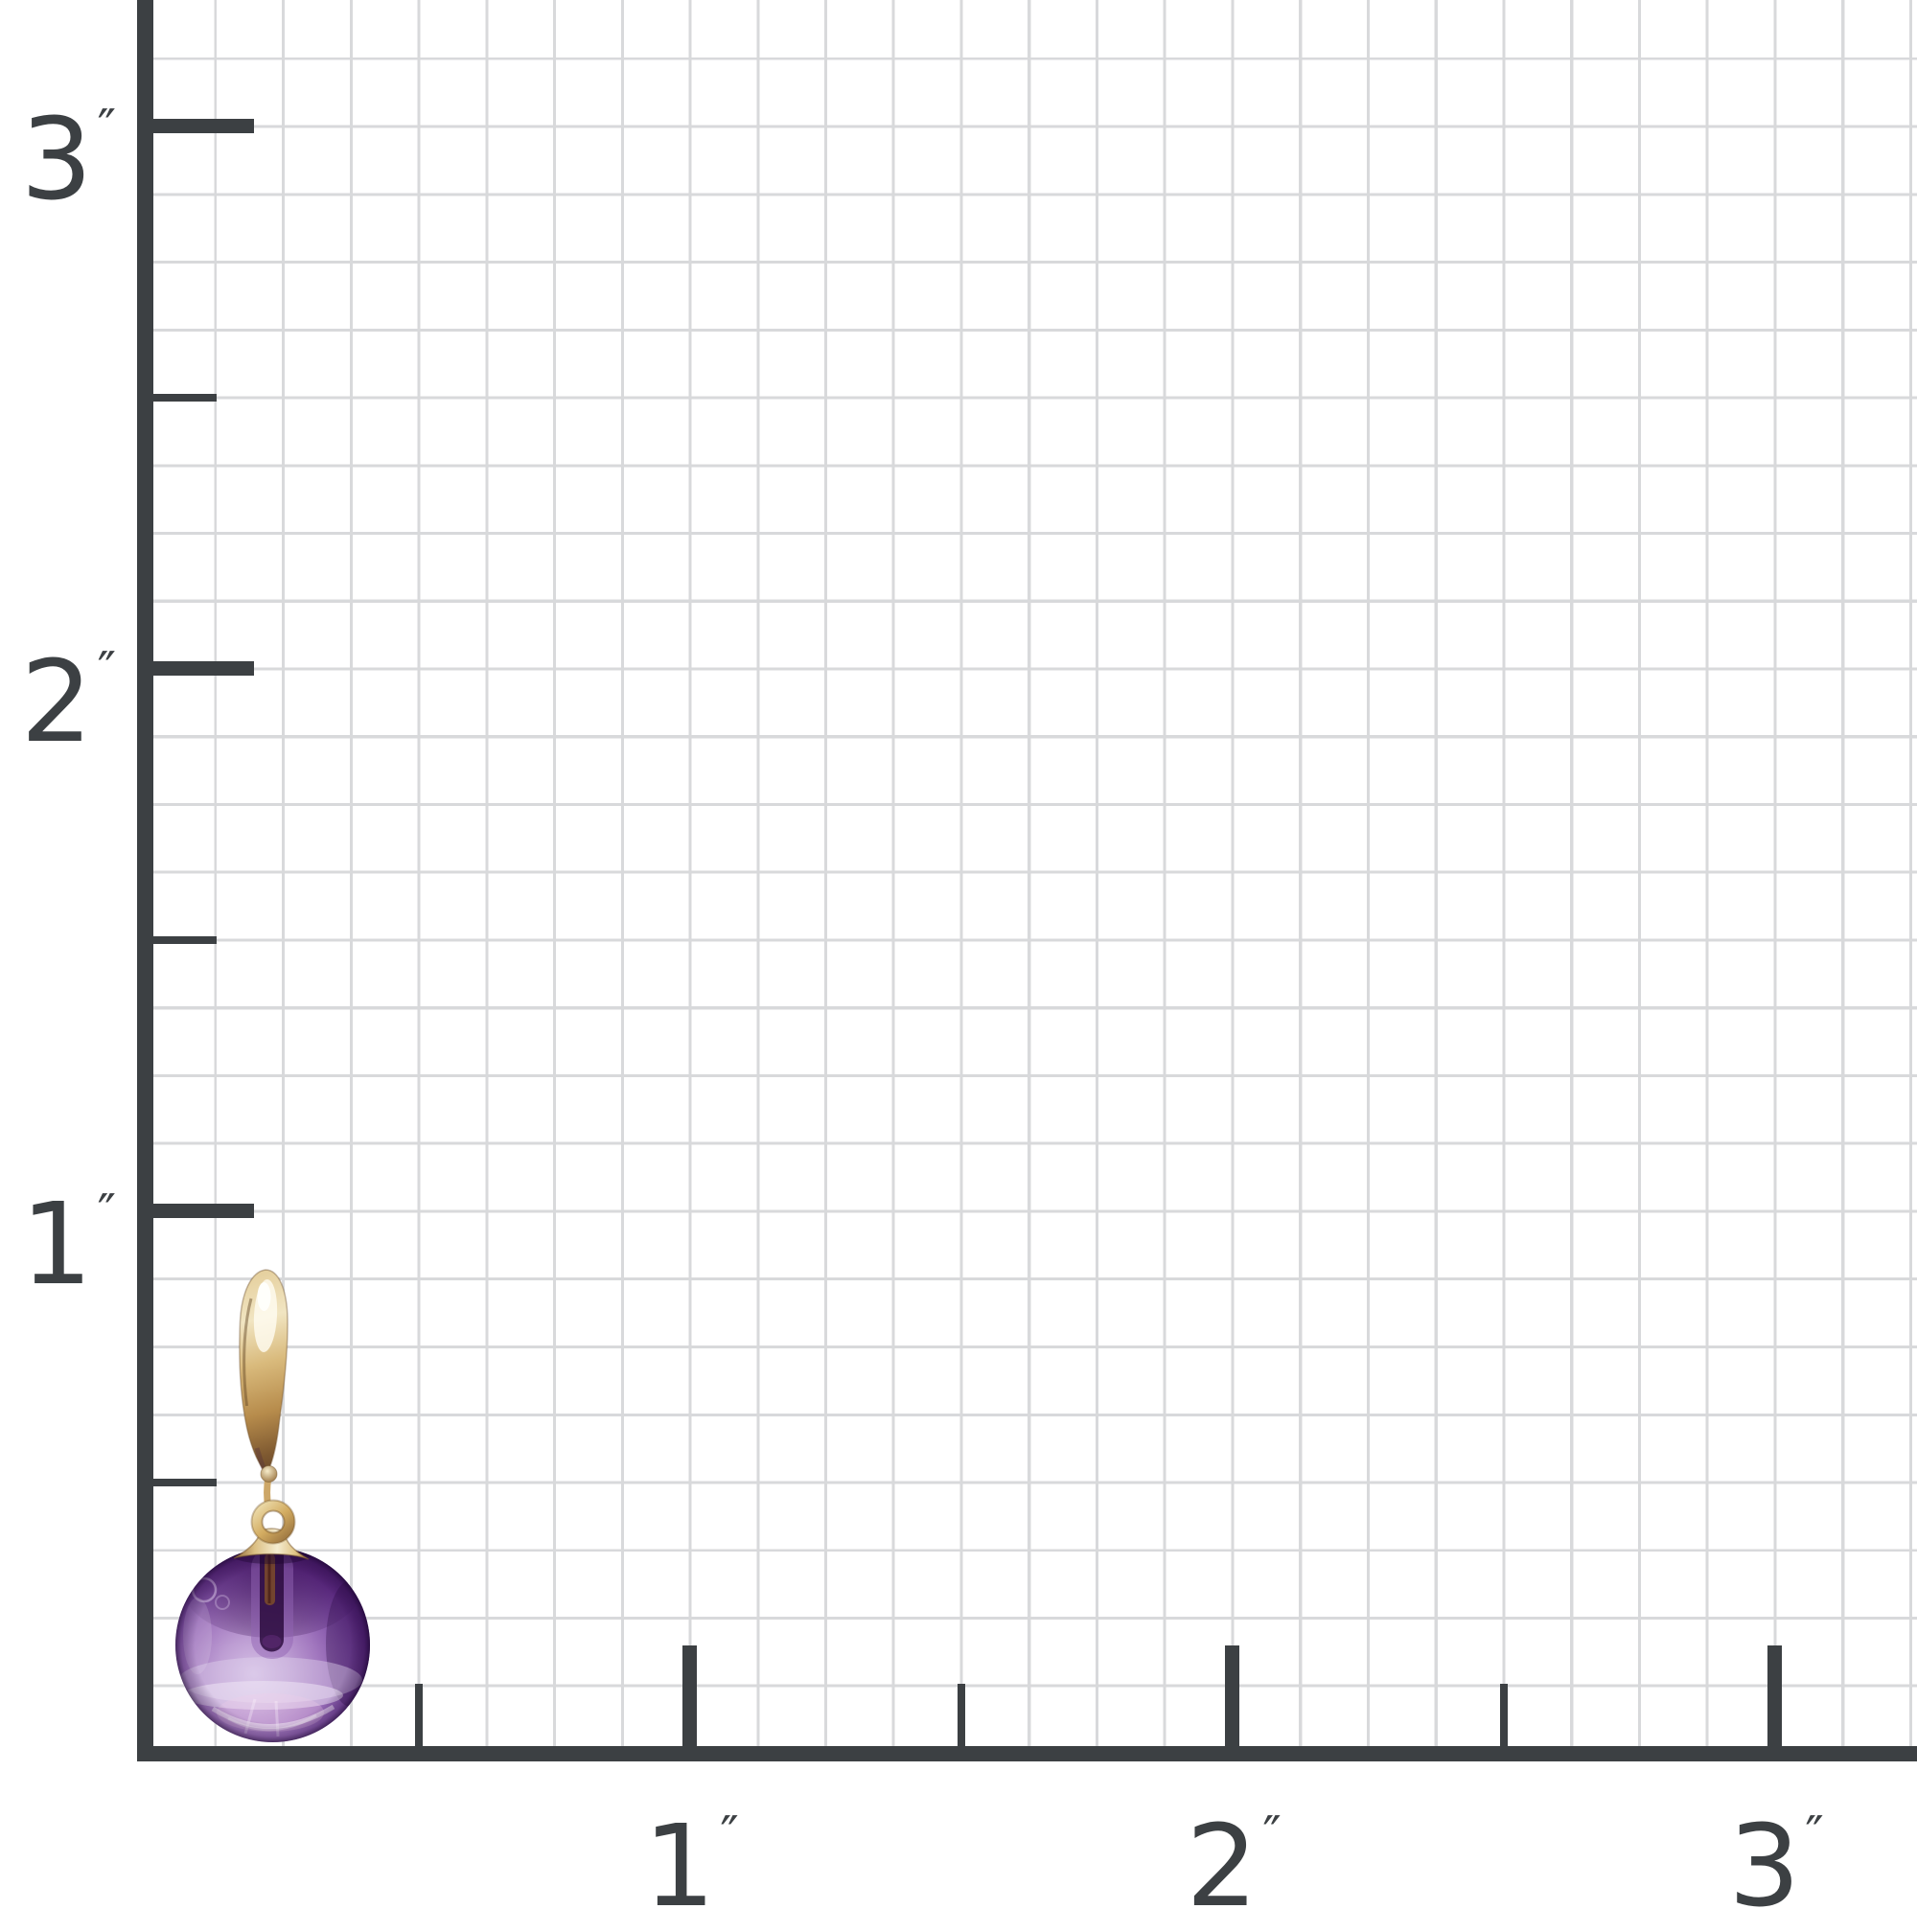  Describe the element at coordinates (68, 159) in the screenshot. I see `left-ruler-label-3in: 3″` at that location.